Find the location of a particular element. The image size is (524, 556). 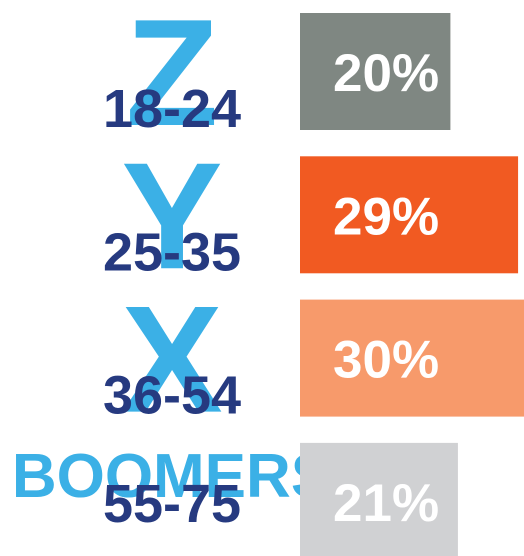

generation-label: Y is located at coordinates (171, 216).